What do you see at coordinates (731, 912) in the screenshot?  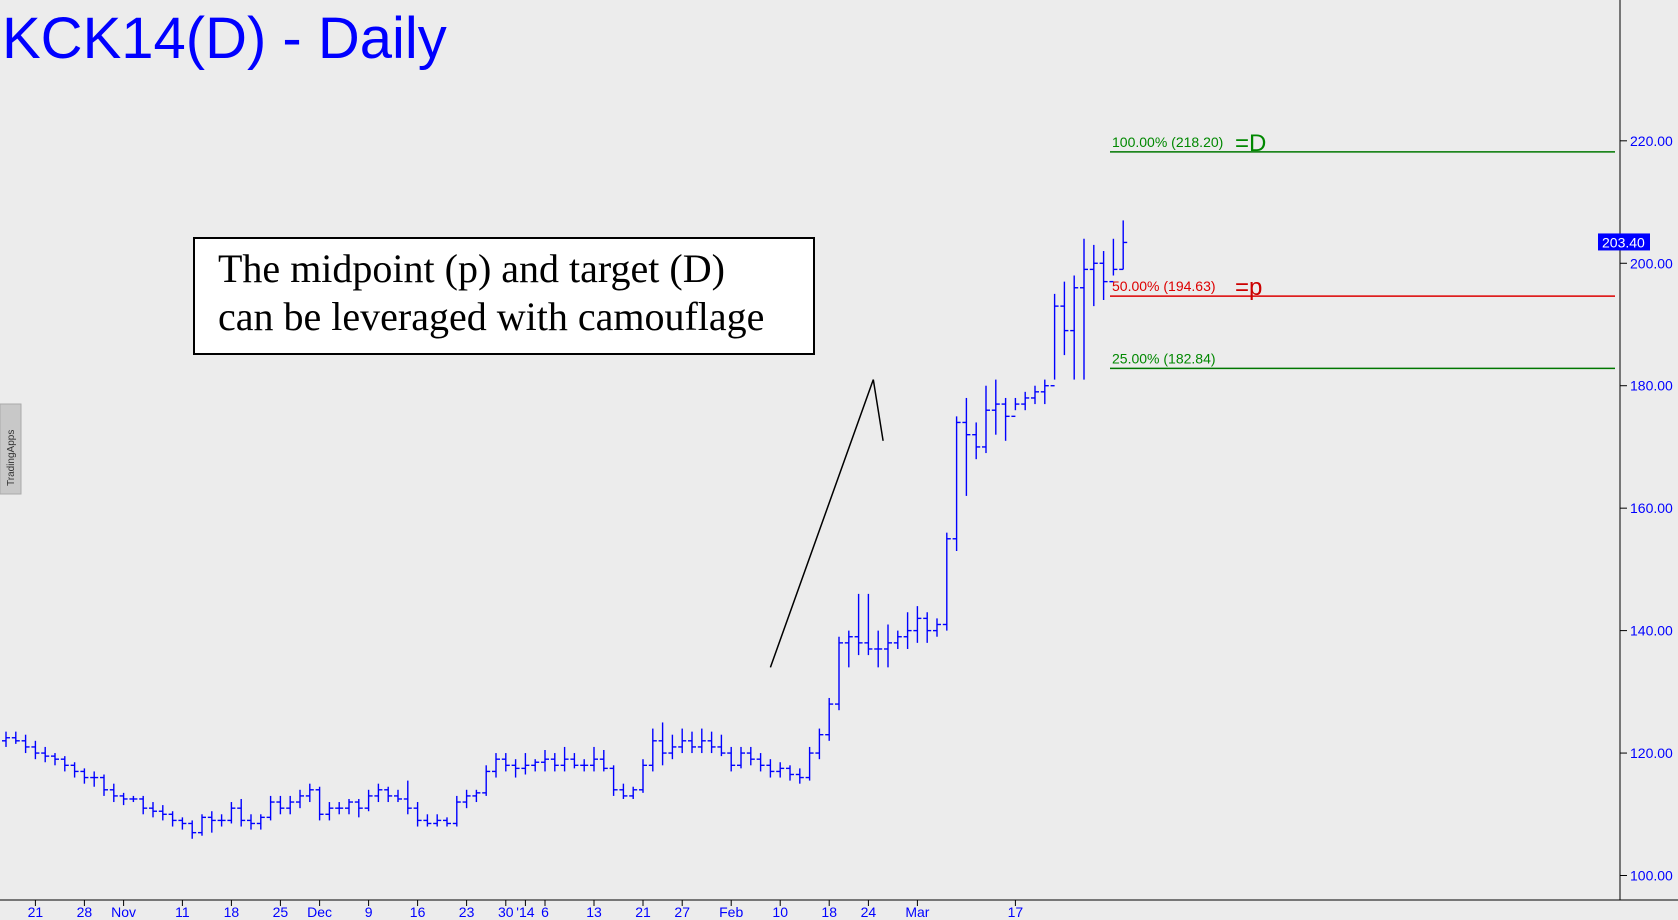 I see `time-tick-label: Feb` at bounding box center [731, 912].